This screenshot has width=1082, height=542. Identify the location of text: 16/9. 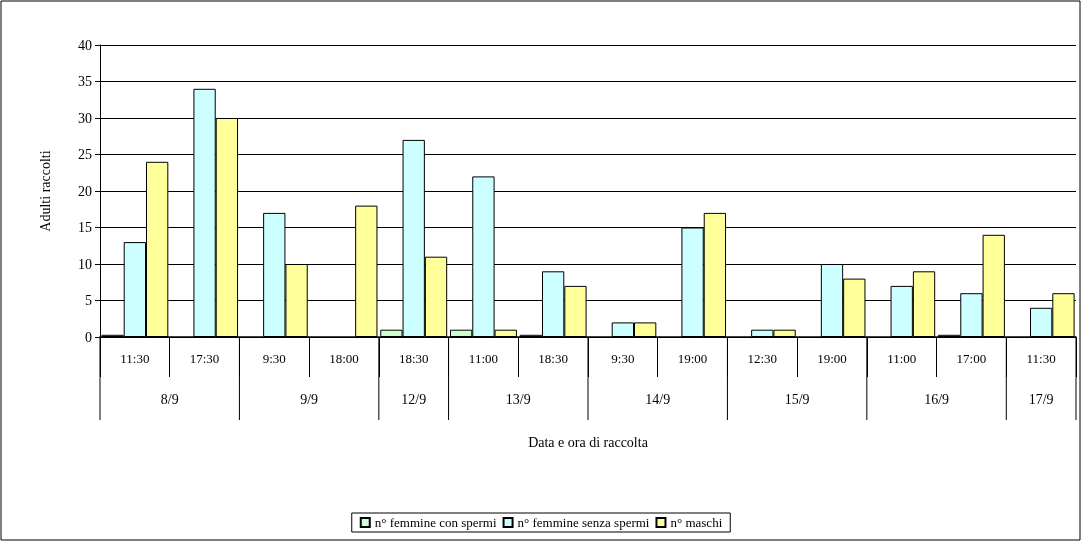
(937, 399).